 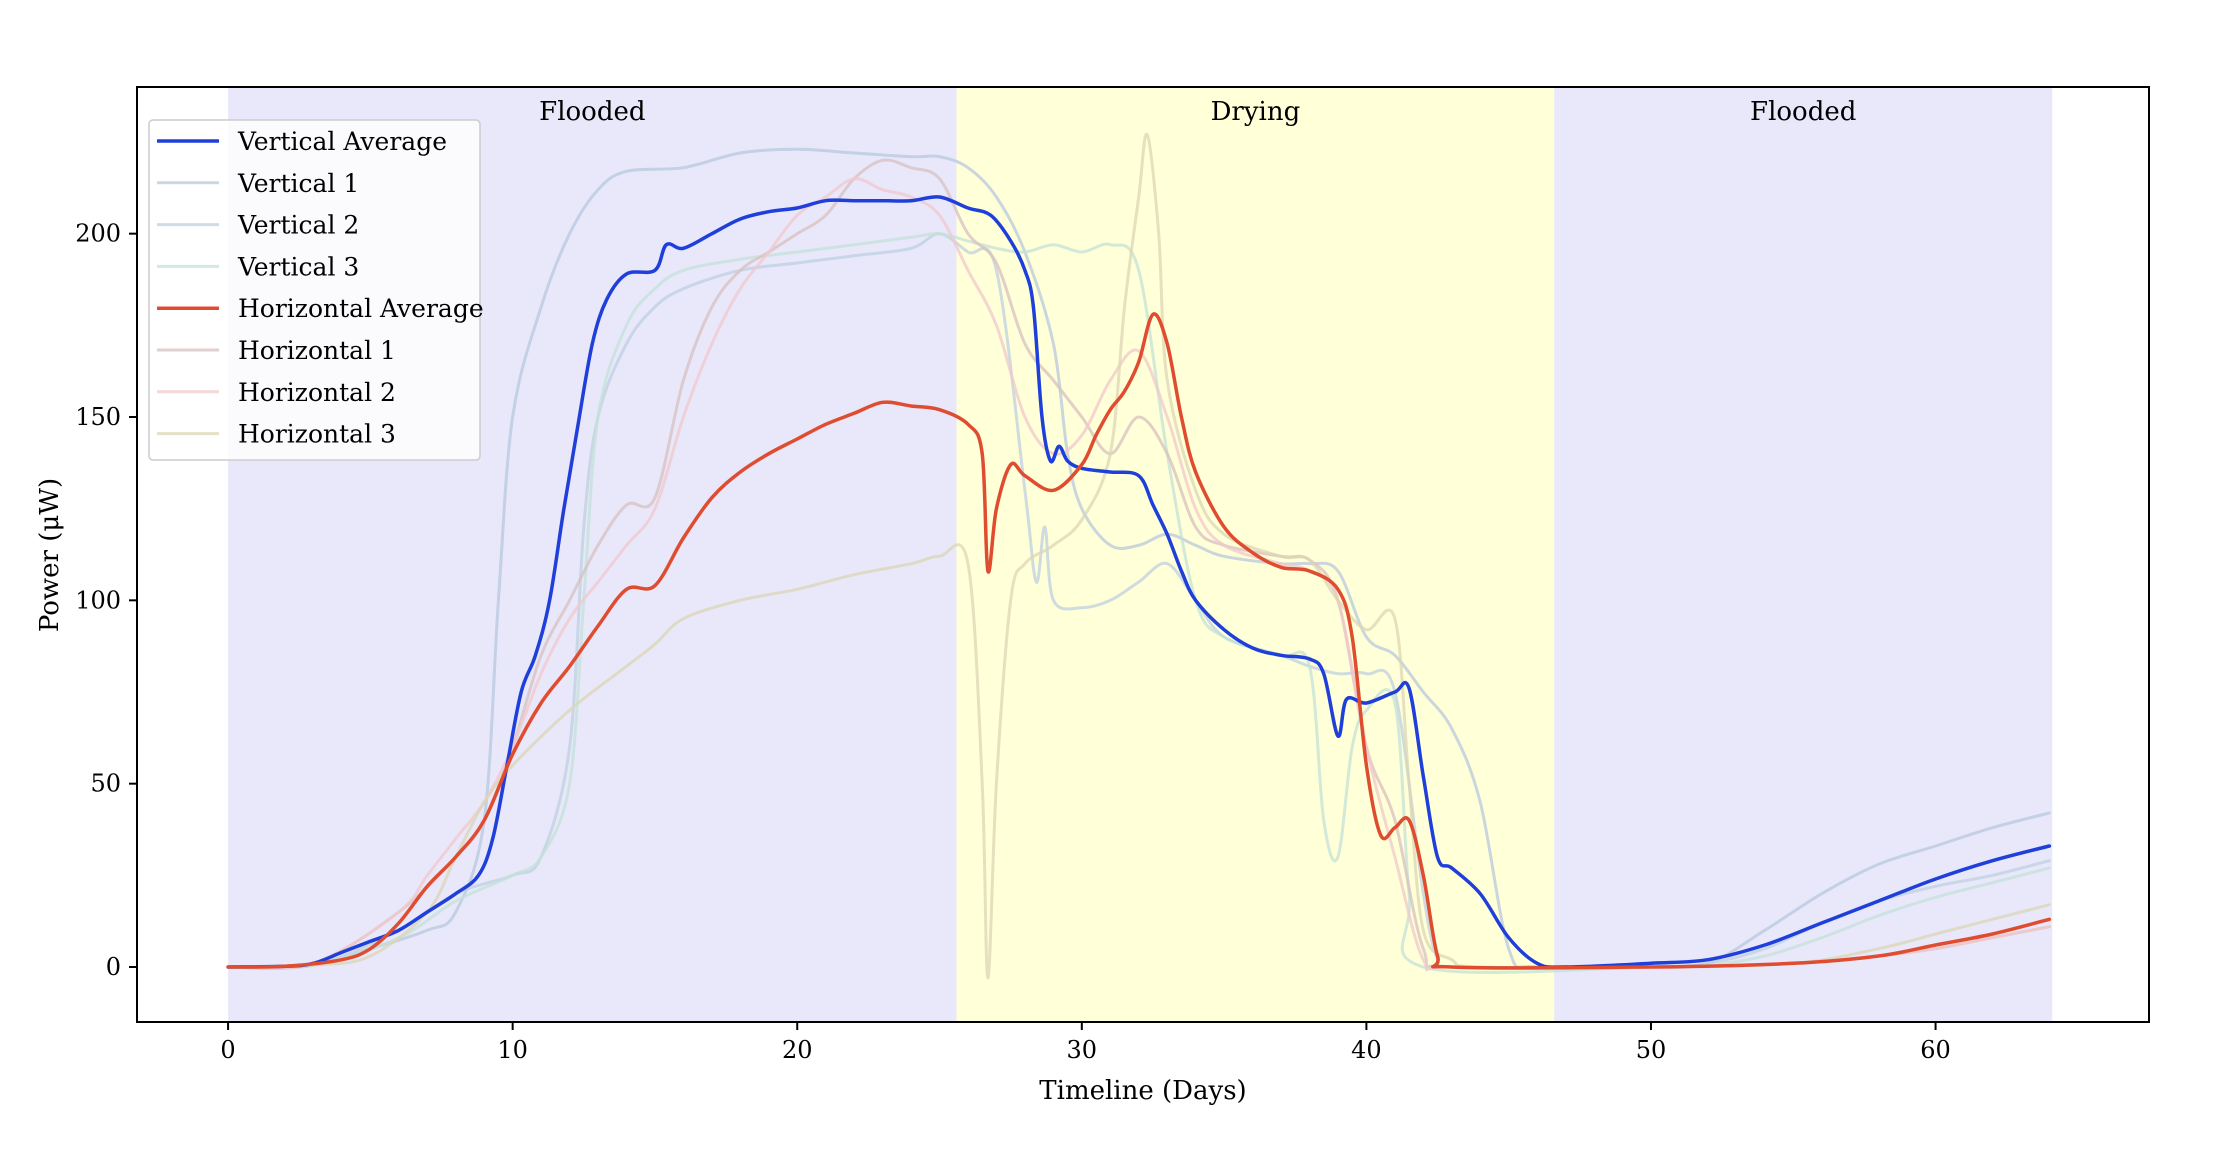 I want to click on legend-label: Vertical 2, so click(x=298, y=225).